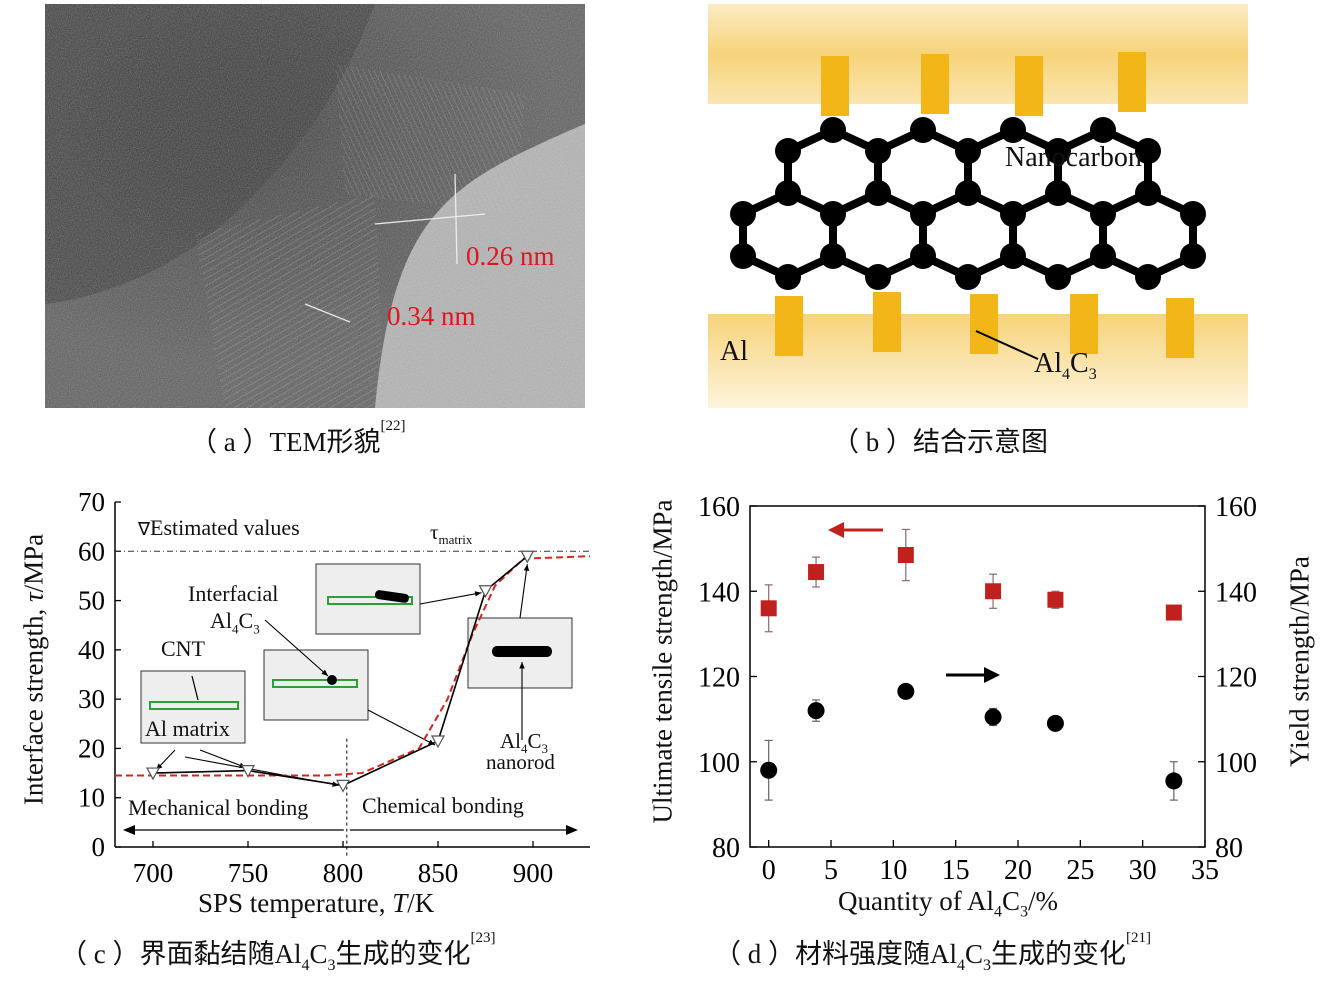 Image resolution: width=1344 pixels, height=982 pixels. What do you see at coordinates (510, 741) in the screenshot?
I see `nanorod-al: Al` at bounding box center [510, 741].